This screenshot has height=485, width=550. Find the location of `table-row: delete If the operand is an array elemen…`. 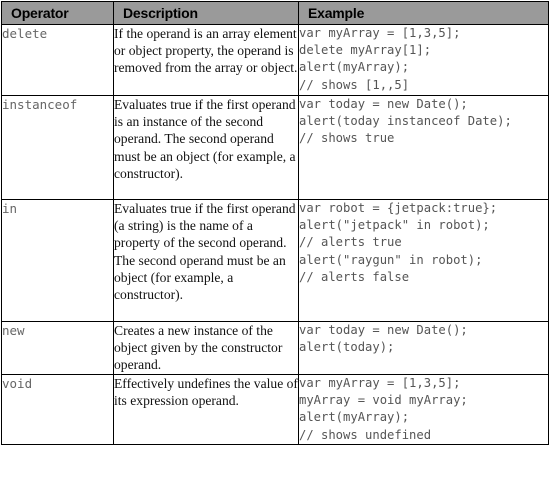

table-row: delete If the operand is an array elemen… is located at coordinates (275, 60).